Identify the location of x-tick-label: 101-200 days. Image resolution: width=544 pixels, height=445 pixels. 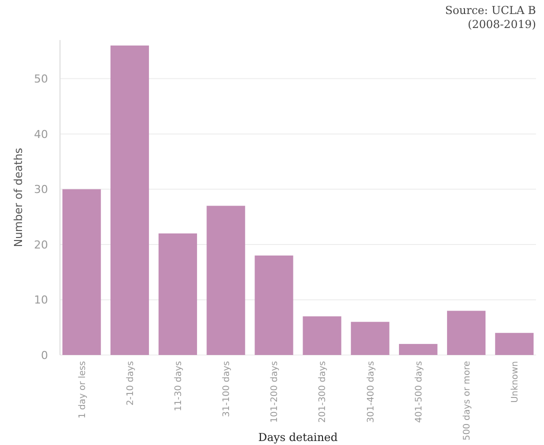
(275, 391).